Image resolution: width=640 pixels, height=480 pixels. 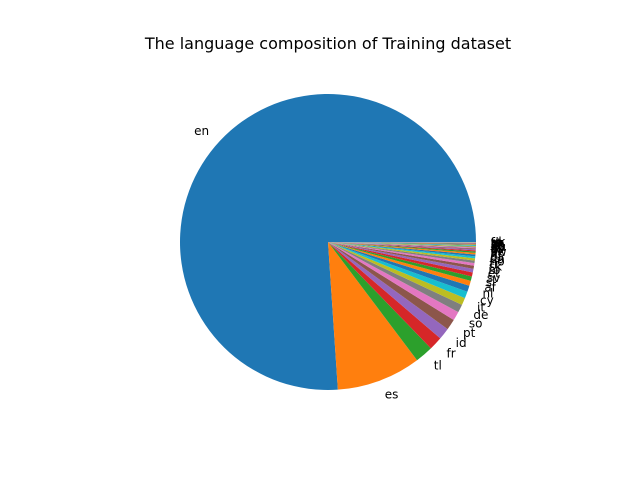 I want to click on pie-slice-ca, so click(x=402, y=249).